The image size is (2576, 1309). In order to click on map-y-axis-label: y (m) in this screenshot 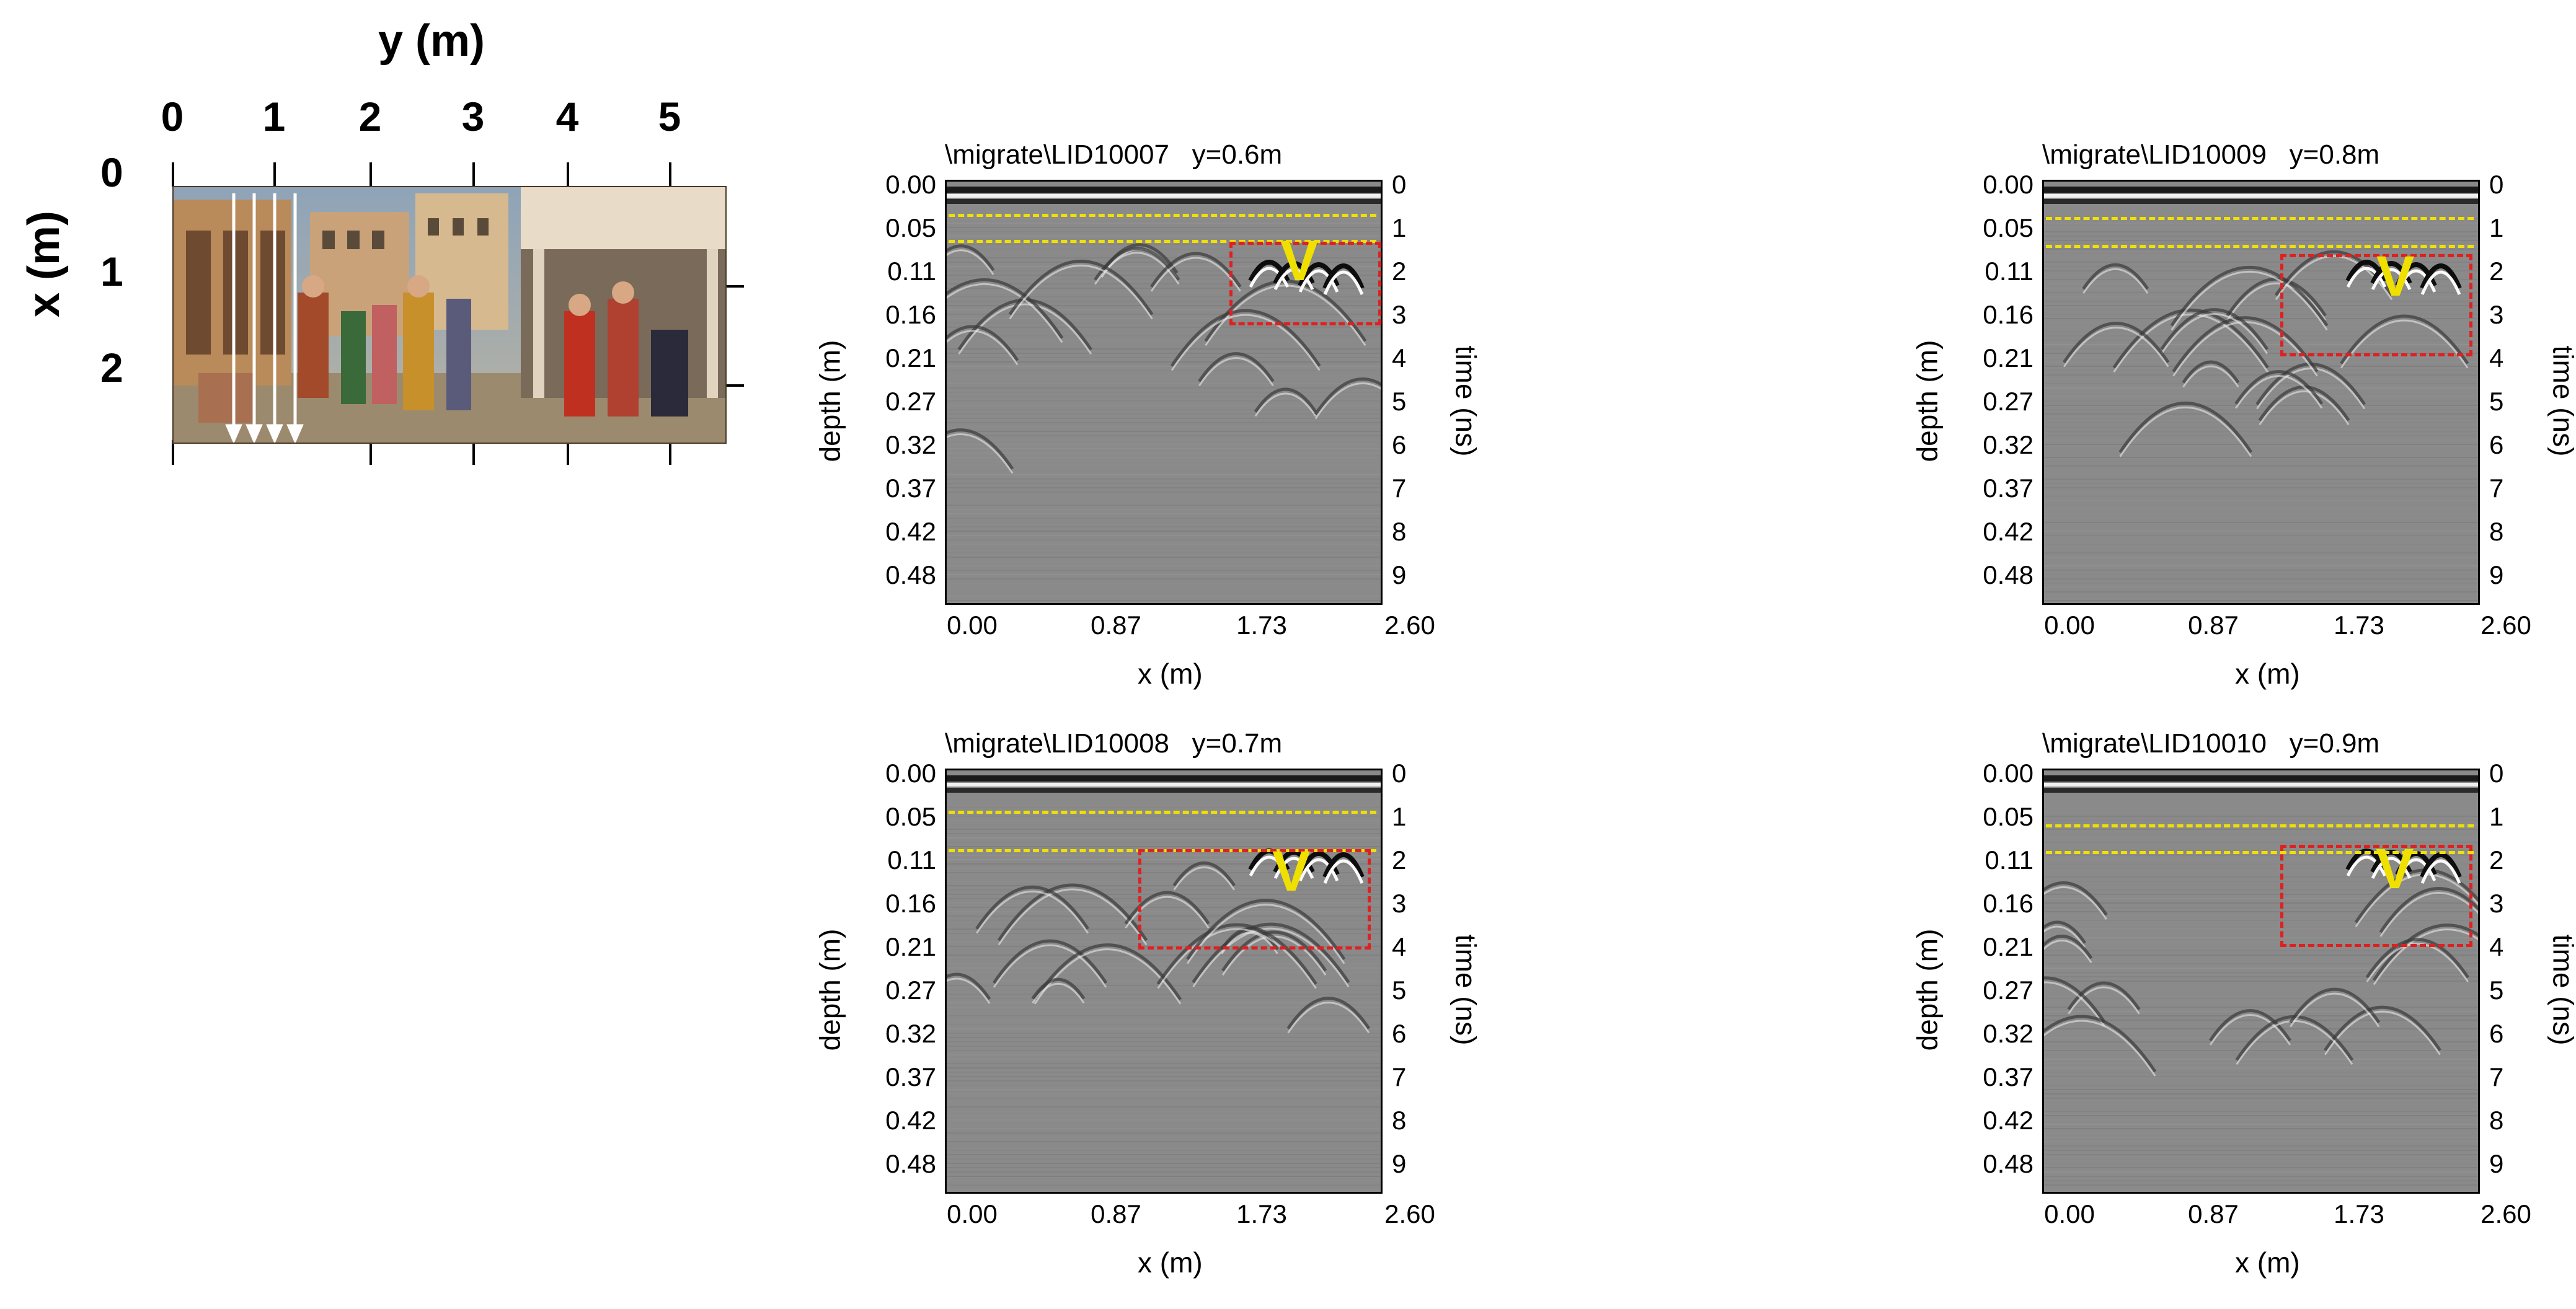, I will do `click(431, 41)`.